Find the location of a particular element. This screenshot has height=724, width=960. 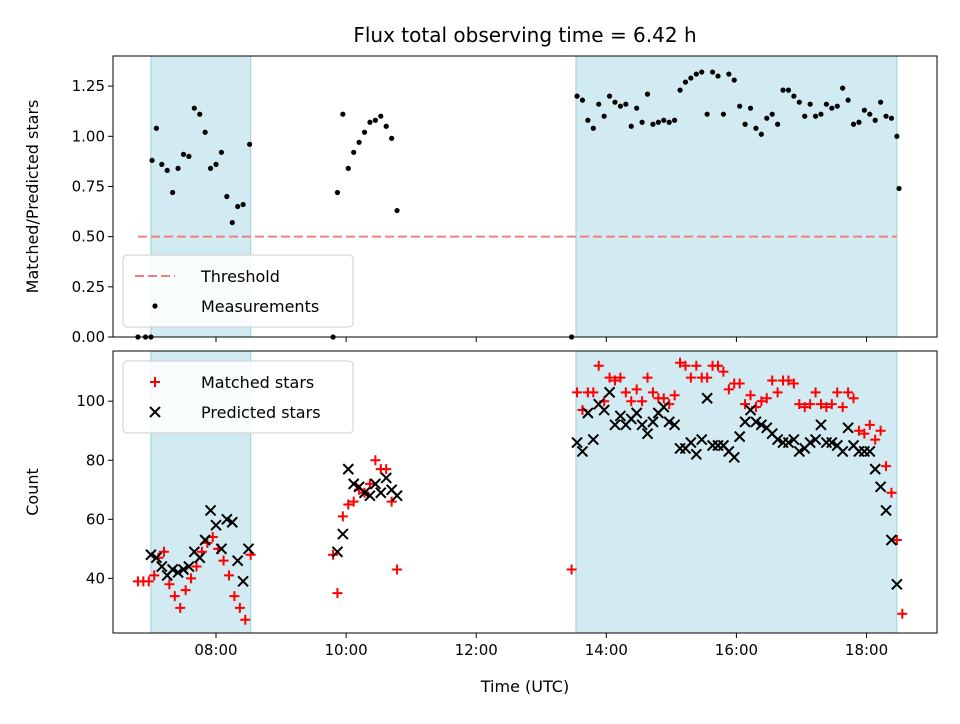

y-tick-label: 60 is located at coordinates (95, 519).